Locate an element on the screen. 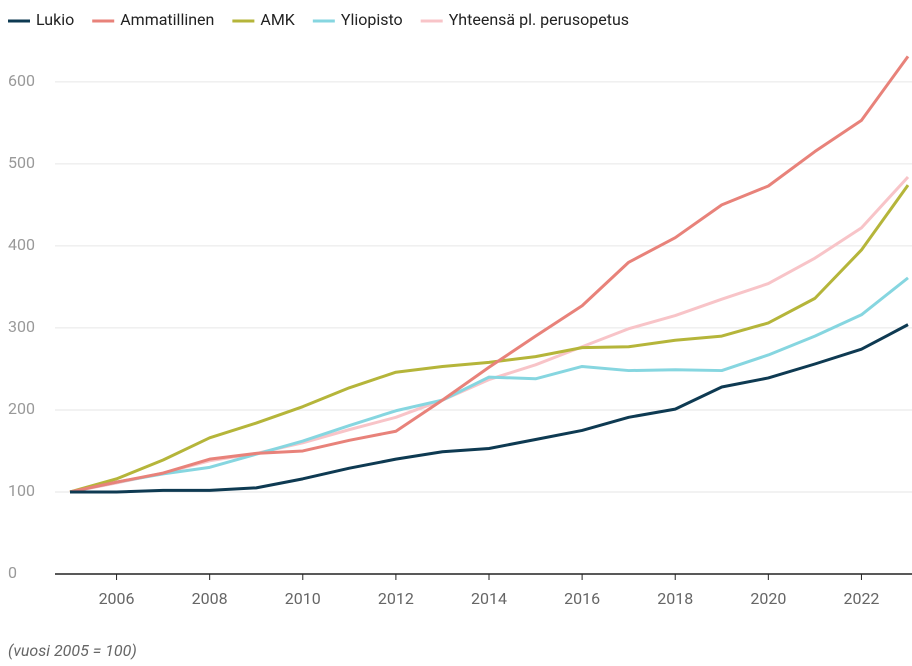 The image size is (912, 666). x-tick-label: 2020 is located at coordinates (768, 598).